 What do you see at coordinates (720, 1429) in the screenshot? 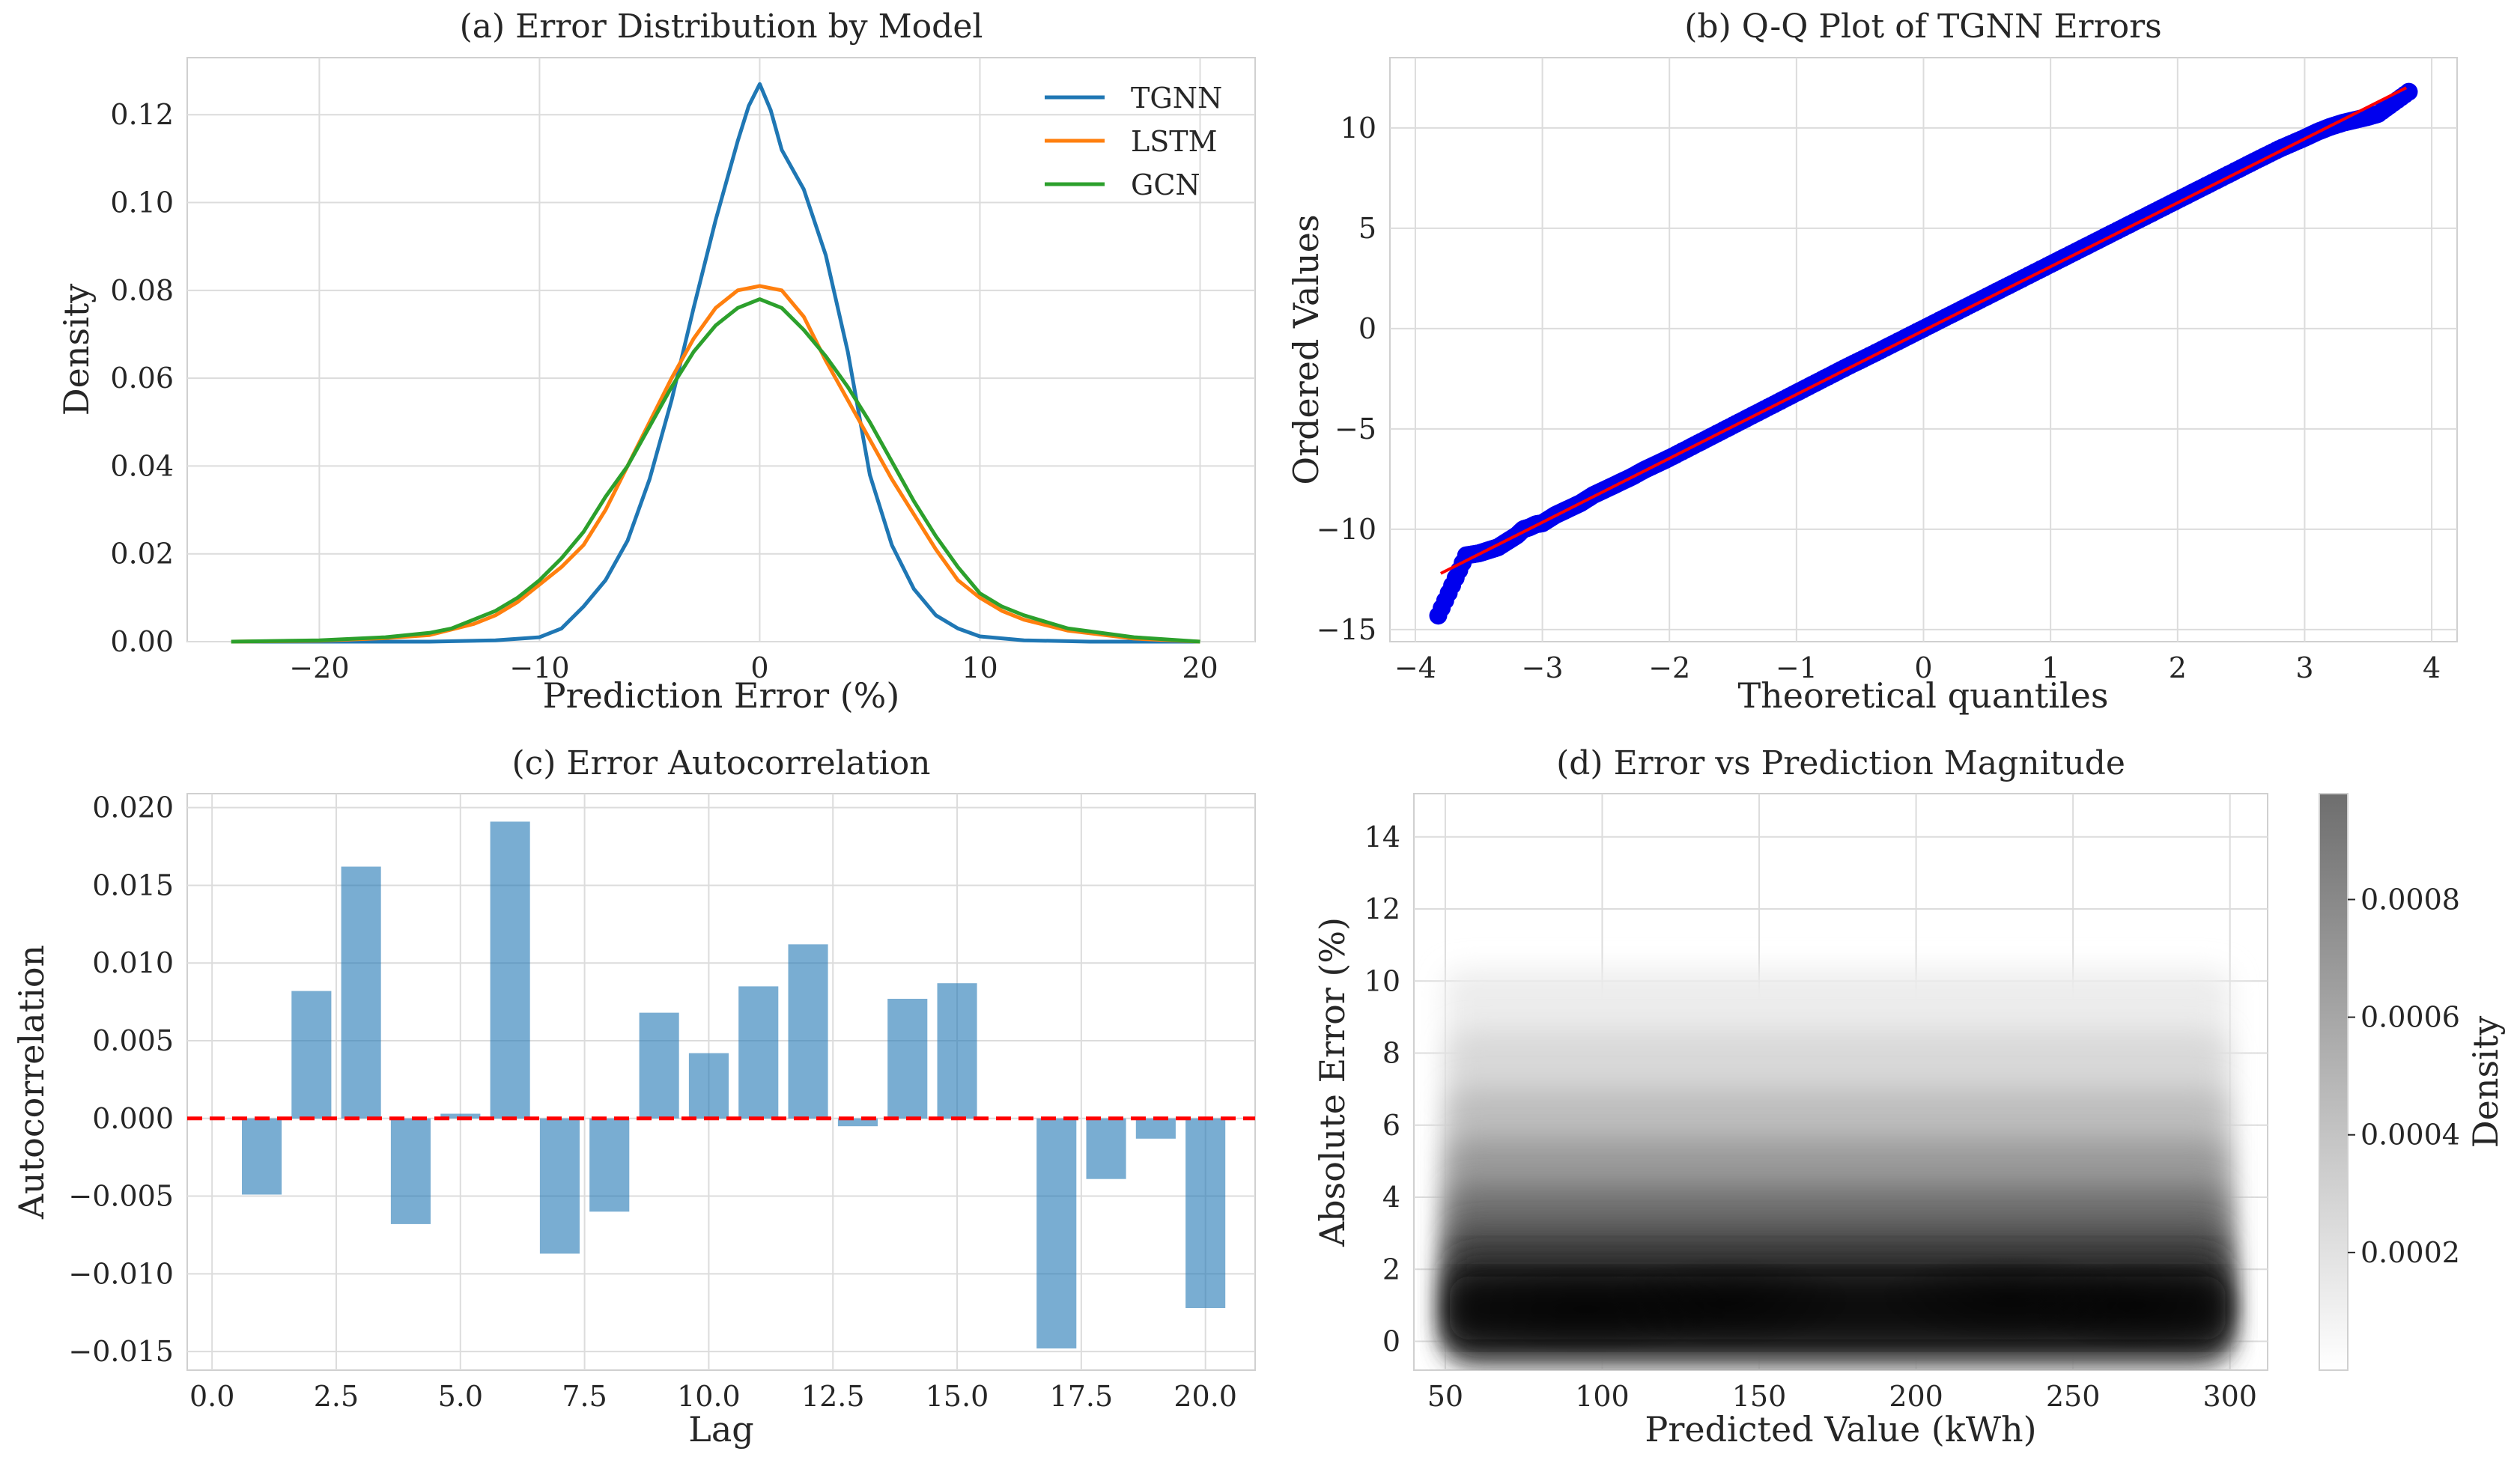
I see `panel-c-x-label: Lag` at bounding box center [720, 1429].